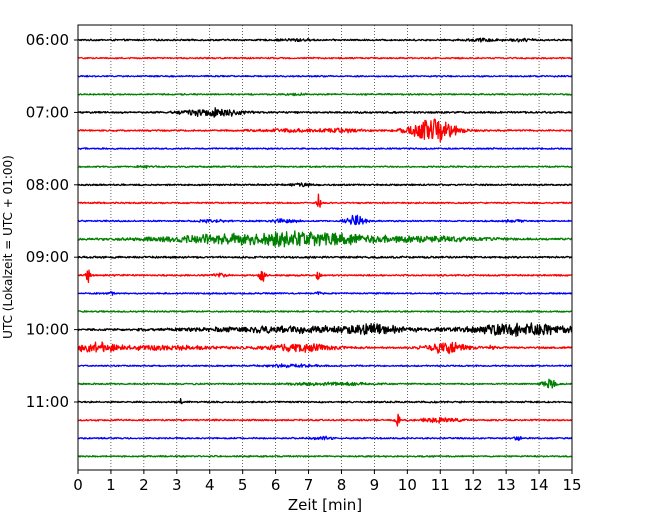  What do you see at coordinates (111, 485) in the screenshot?
I see `x-tick-label: 1` at bounding box center [111, 485].